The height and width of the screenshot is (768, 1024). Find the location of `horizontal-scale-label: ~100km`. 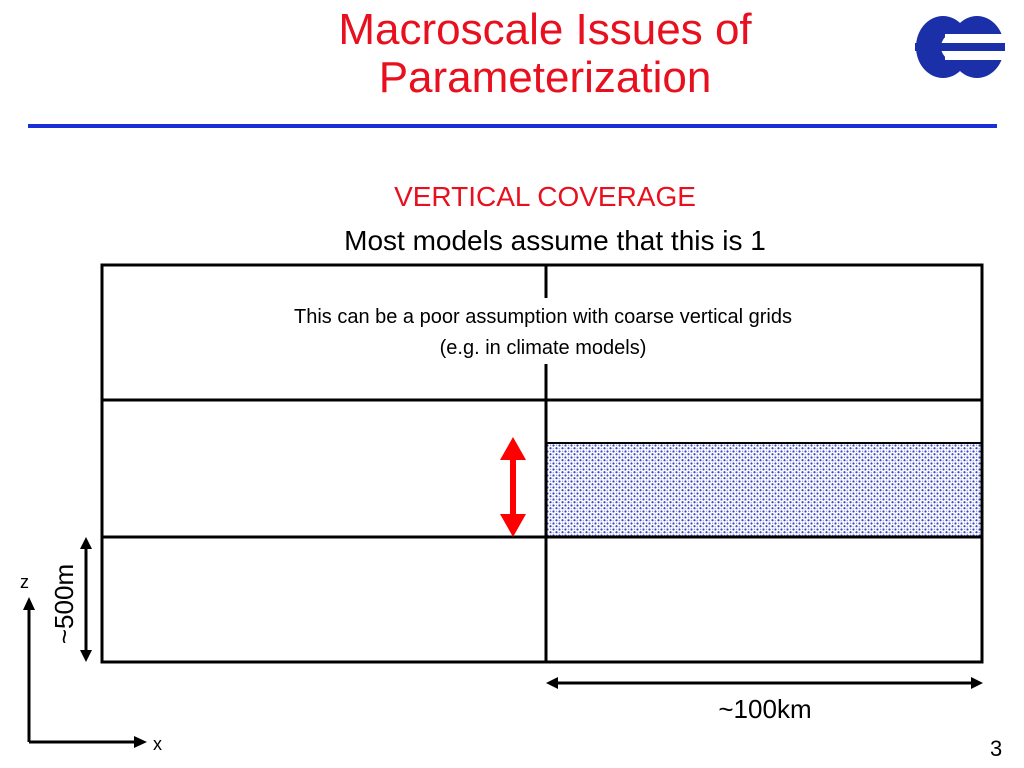

horizontal-scale-label: ~100km is located at coordinates (765, 709).